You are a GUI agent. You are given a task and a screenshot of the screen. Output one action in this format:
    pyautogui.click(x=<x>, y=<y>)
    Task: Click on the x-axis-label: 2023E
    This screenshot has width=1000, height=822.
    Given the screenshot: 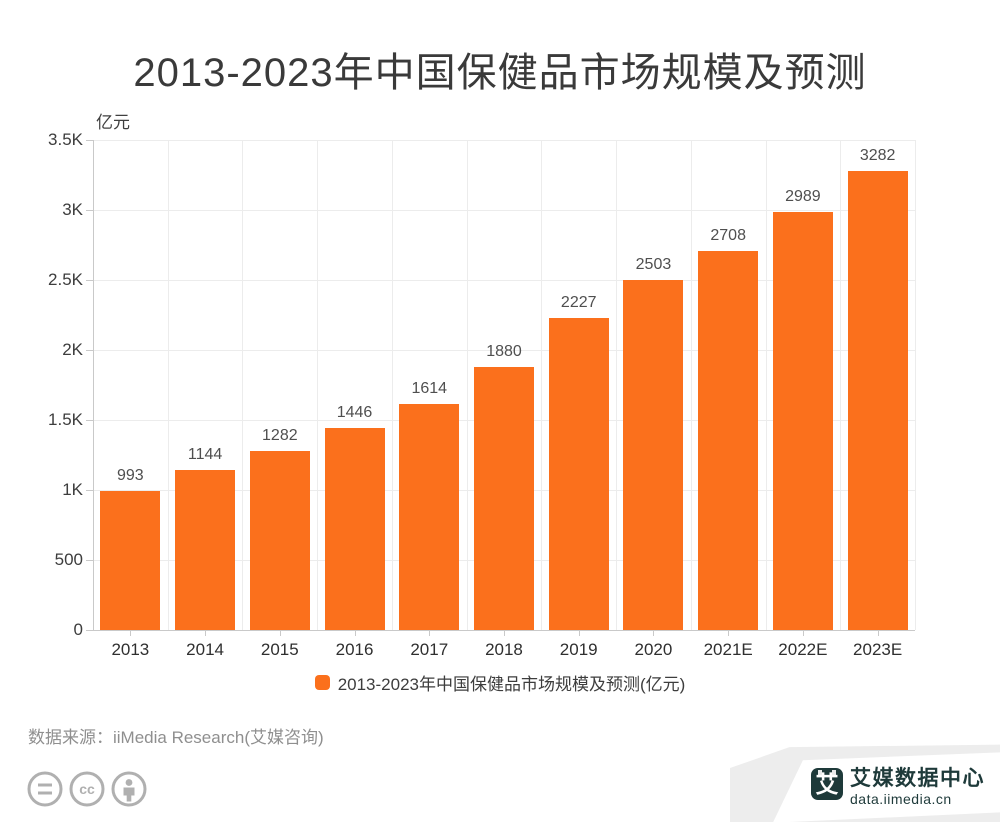 What is the action you would take?
    pyautogui.click(x=878, y=649)
    